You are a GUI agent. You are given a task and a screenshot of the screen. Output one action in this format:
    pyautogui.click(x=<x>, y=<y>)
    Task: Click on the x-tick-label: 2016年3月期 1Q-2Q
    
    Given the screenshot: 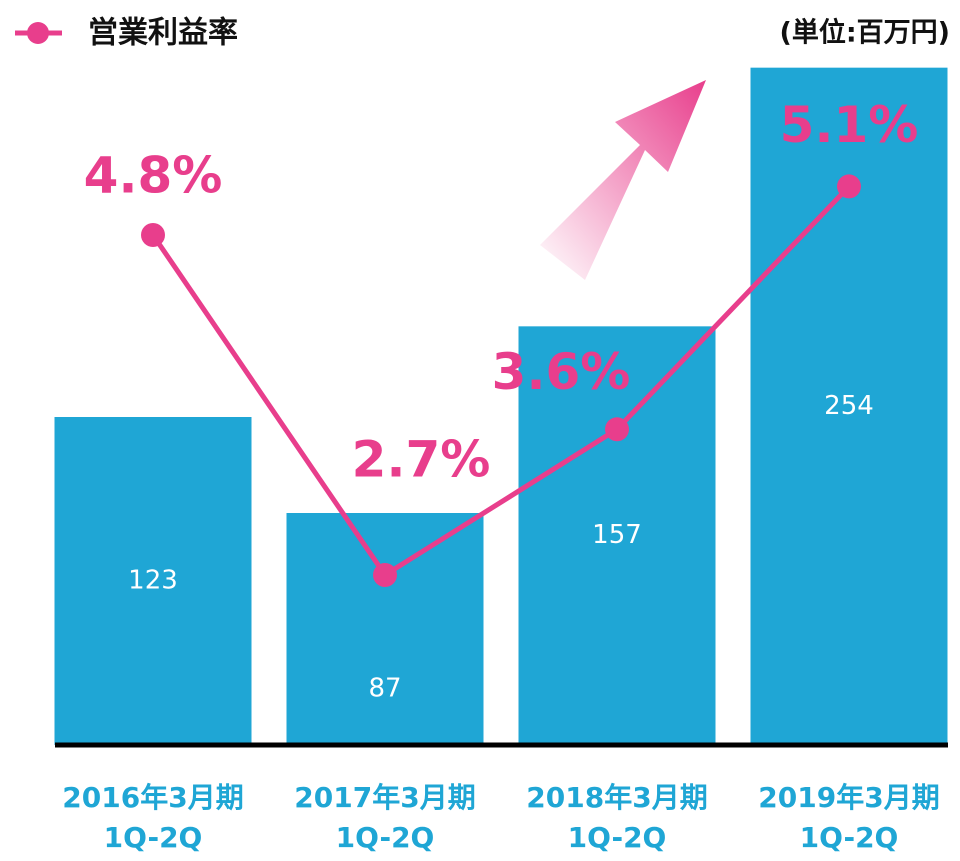 What is the action you would take?
    pyautogui.click(x=153, y=817)
    